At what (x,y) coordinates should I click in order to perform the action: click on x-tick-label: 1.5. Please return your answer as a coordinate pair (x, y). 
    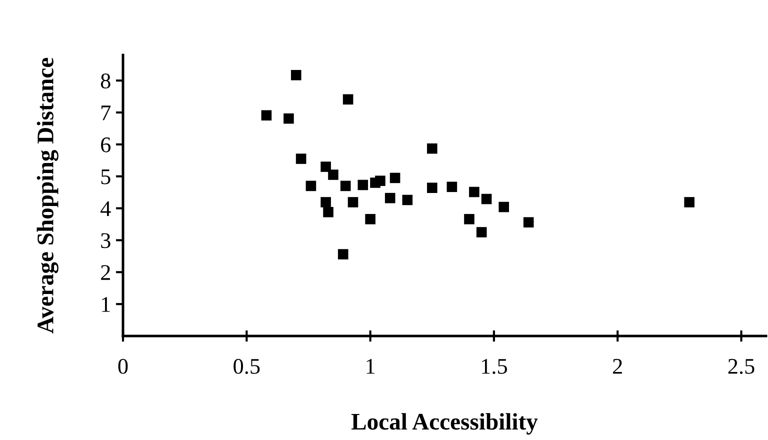
    Looking at the image, I should click on (494, 366).